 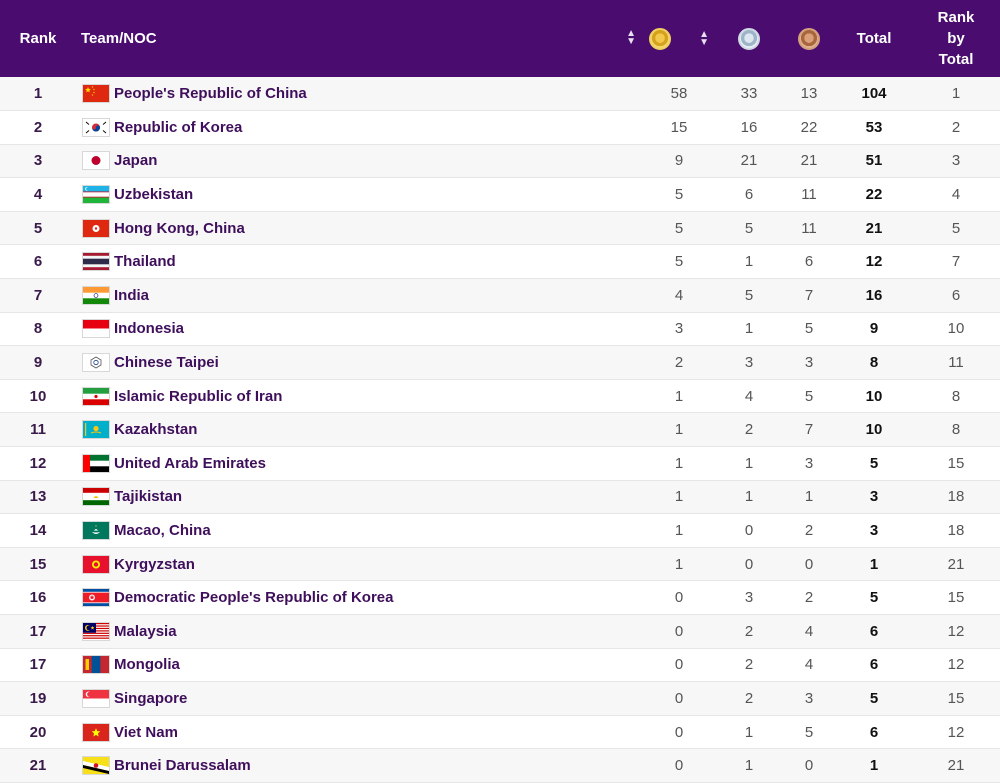 What do you see at coordinates (679, 38) in the screenshot?
I see `gold-column-header: ▲ ▼` at bounding box center [679, 38].